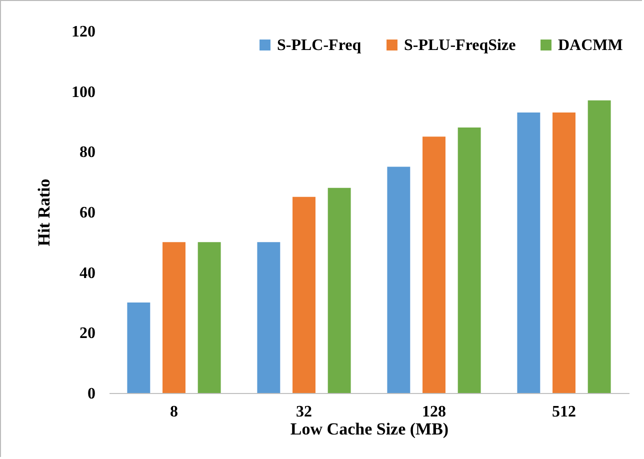 Image resolution: width=644 pixels, height=459 pixels. What do you see at coordinates (174, 412) in the screenshot?
I see `x-tick-label: 8` at bounding box center [174, 412].